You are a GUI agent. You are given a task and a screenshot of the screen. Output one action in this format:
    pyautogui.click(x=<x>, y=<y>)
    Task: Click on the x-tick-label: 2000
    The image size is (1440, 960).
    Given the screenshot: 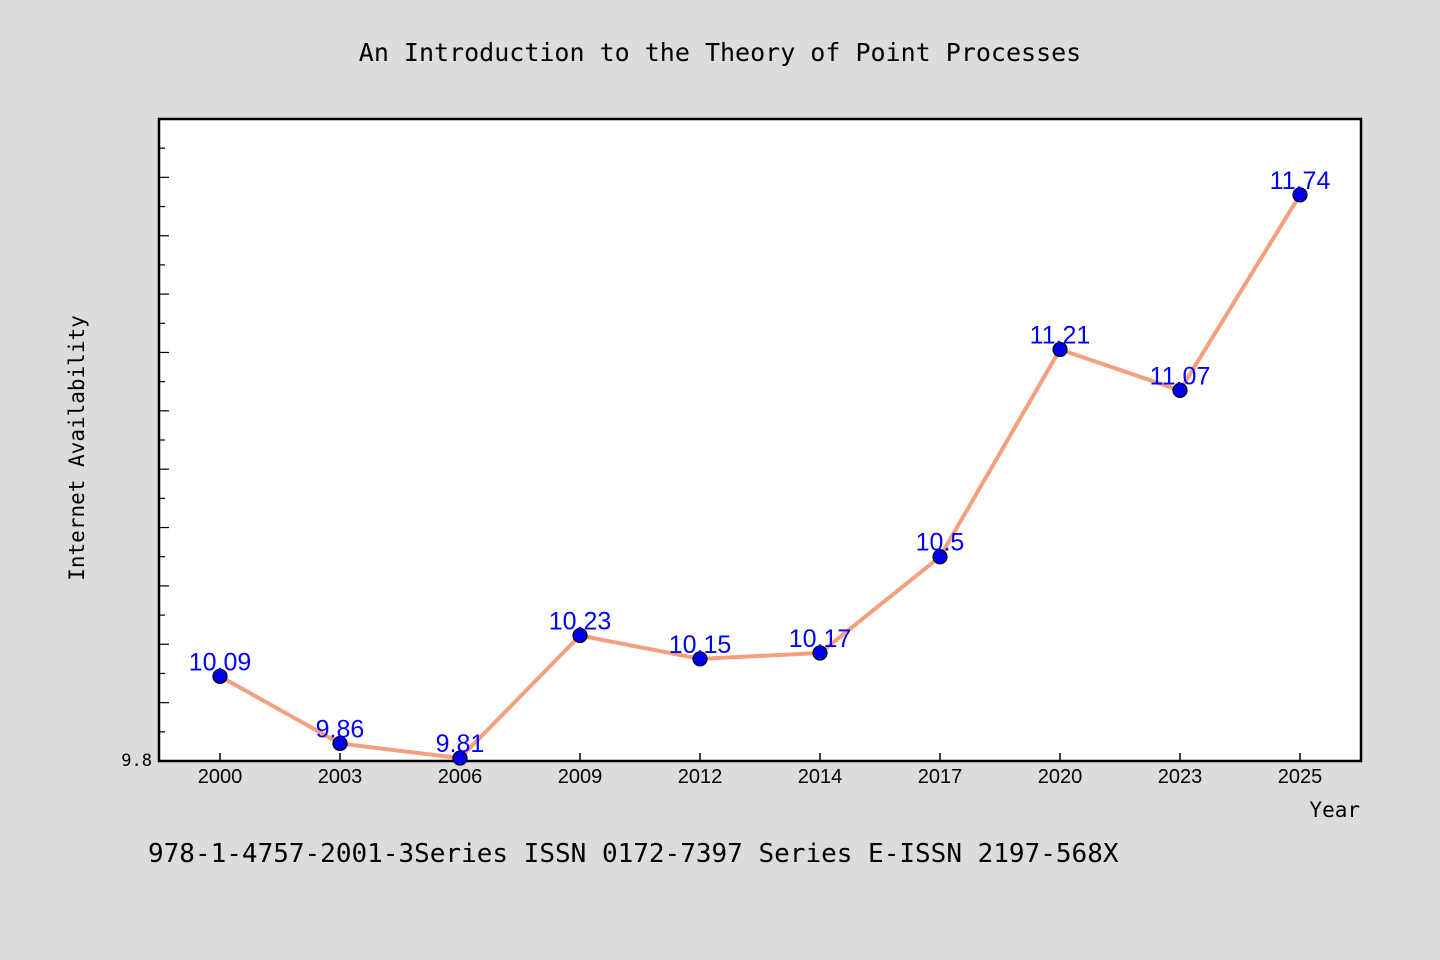 What is the action you would take?
    pyautogui.click(x=220, y=777)
    